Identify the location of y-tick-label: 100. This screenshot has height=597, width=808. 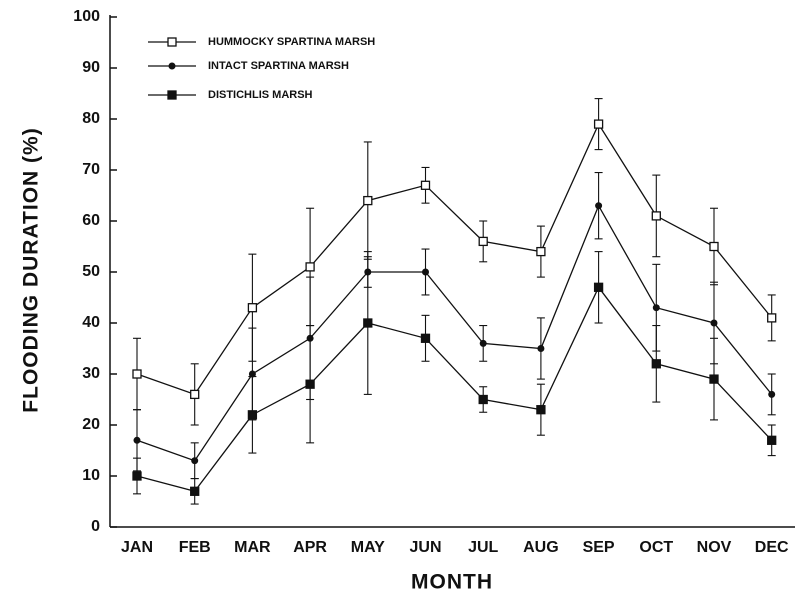
(86, 16).